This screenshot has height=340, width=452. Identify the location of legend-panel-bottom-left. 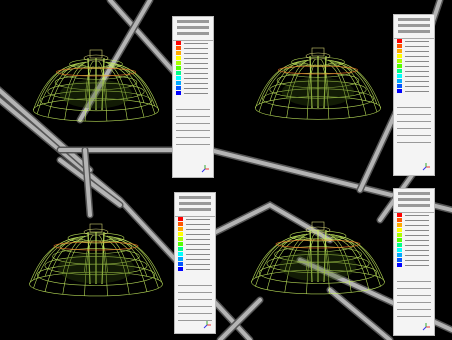
(195, 263).